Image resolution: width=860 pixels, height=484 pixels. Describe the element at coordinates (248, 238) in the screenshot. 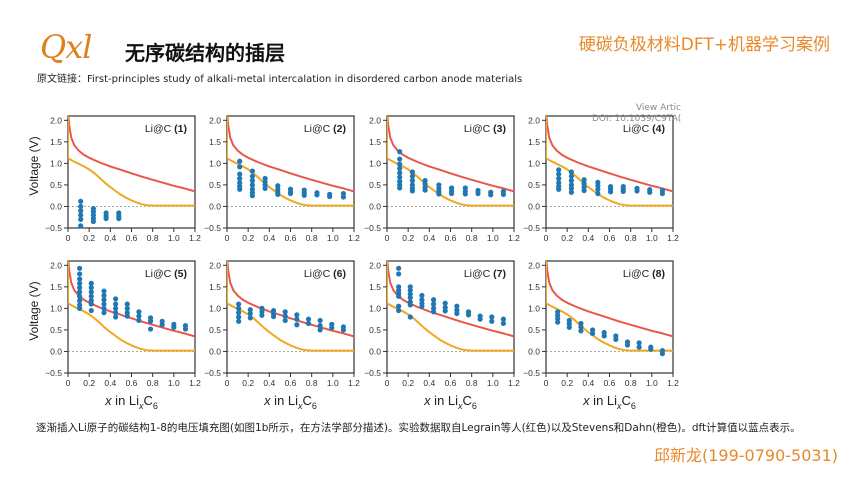

I see `x-tick-label: 0.2` at that location.